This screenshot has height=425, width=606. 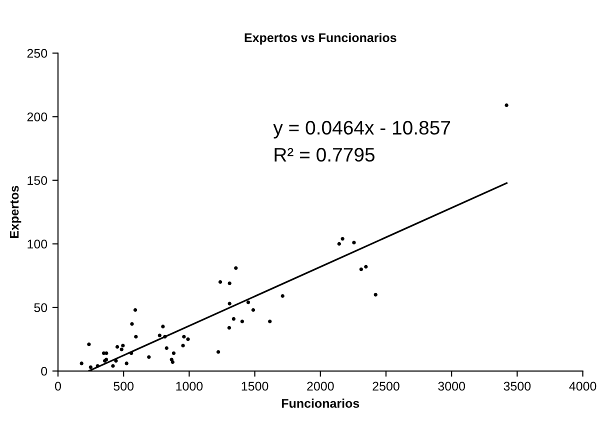 What do you see at coordinates (320, 38) in the screenshot?
I see `chart-title: Expertos vs Funcionarios` at bounding box center [320, 38].